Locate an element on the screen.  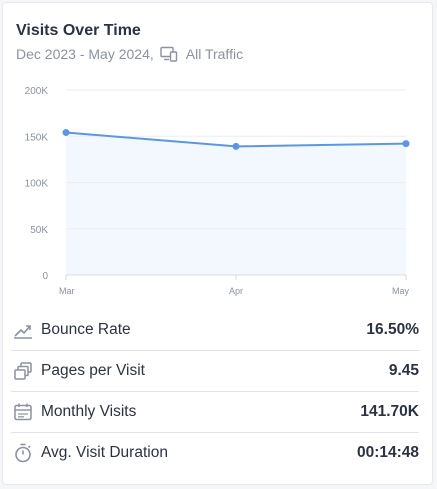
metric-label: Avg. Visit Duration is located at coordinates (104, 452).